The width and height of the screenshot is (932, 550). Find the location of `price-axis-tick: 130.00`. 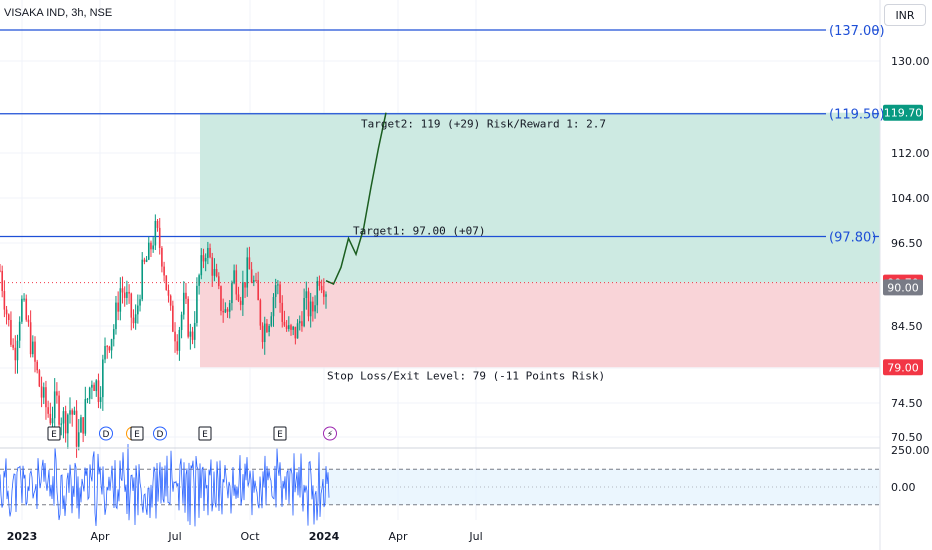

price-axis-tick: 130.00 is located at coordinates (910, 61).